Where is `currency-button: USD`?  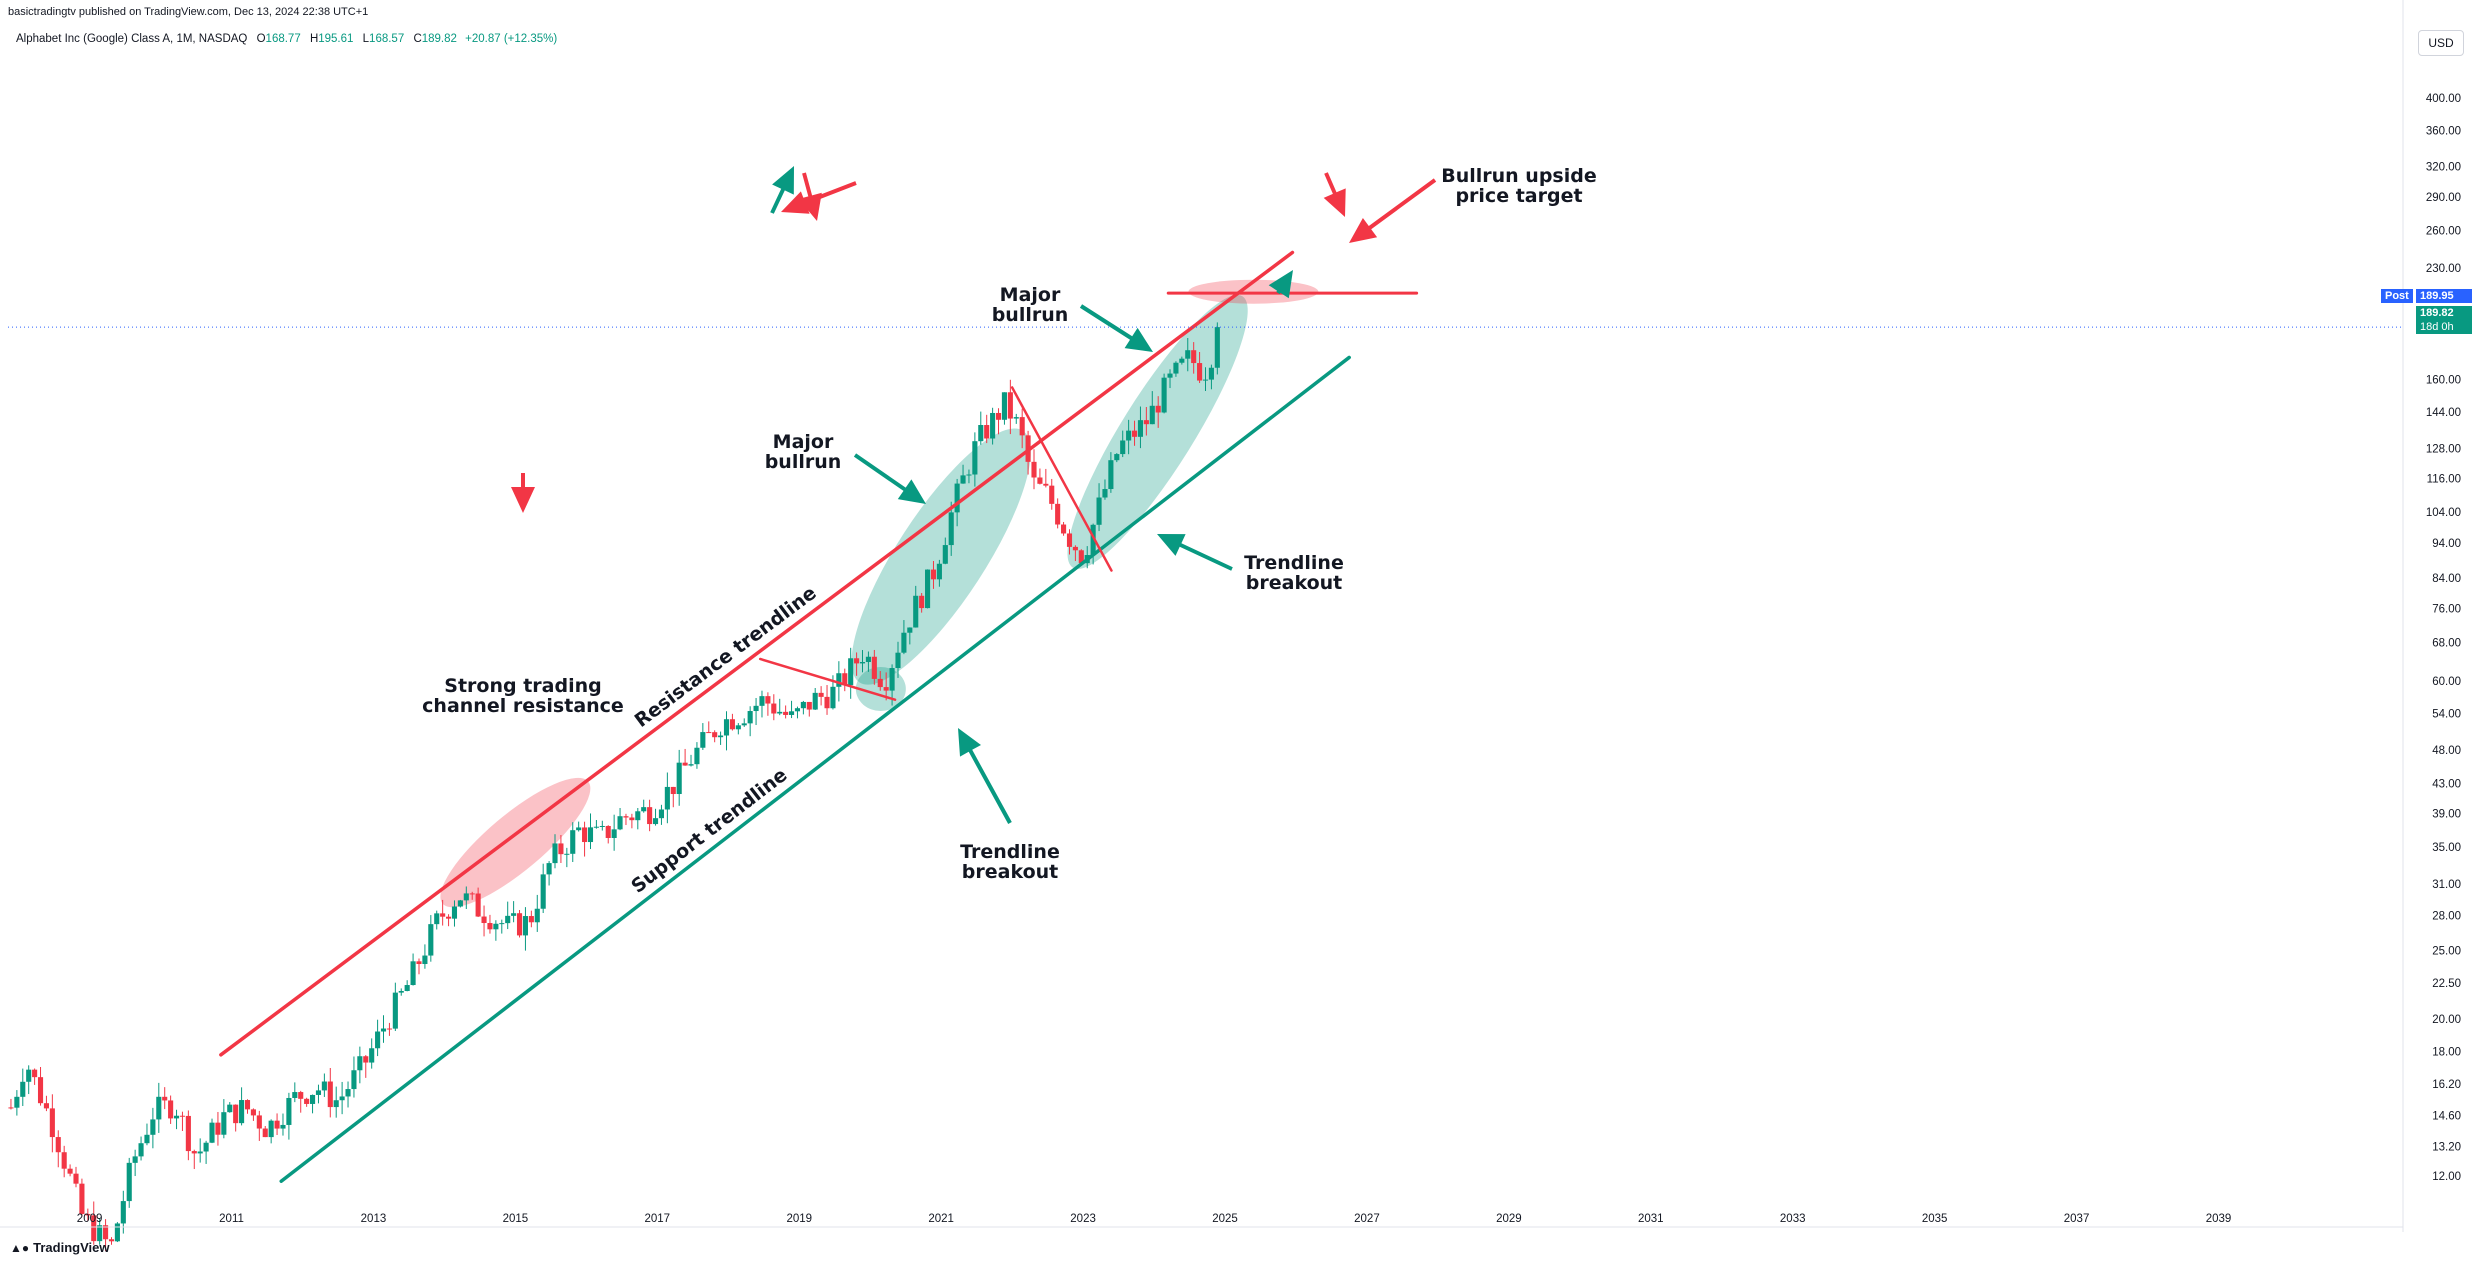 currency-button: USD is located at coordinates (2441, 43).